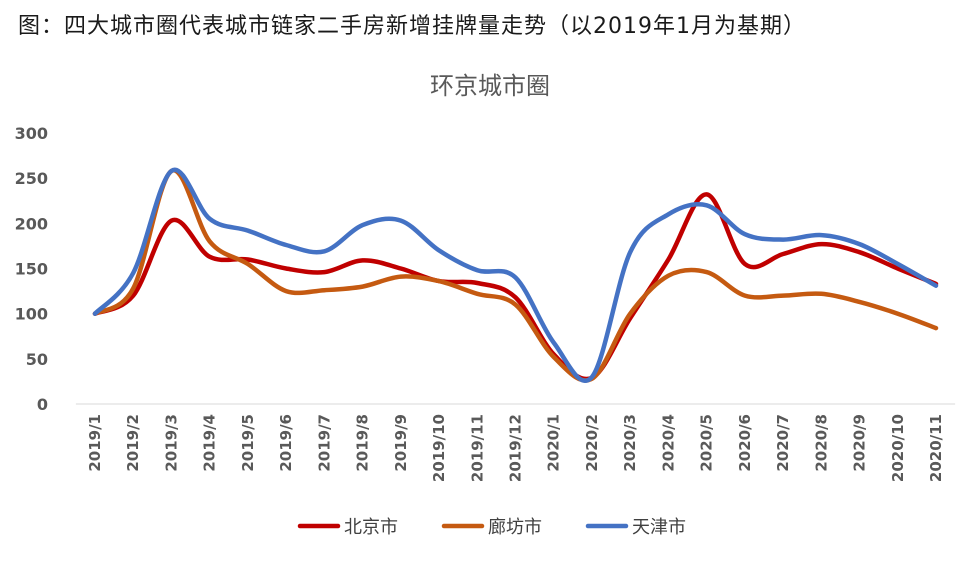 Image resolution: width=979 pixels, height=575 pixels. I want to click on x-tick-label: 2019/11, so click(477, 448).